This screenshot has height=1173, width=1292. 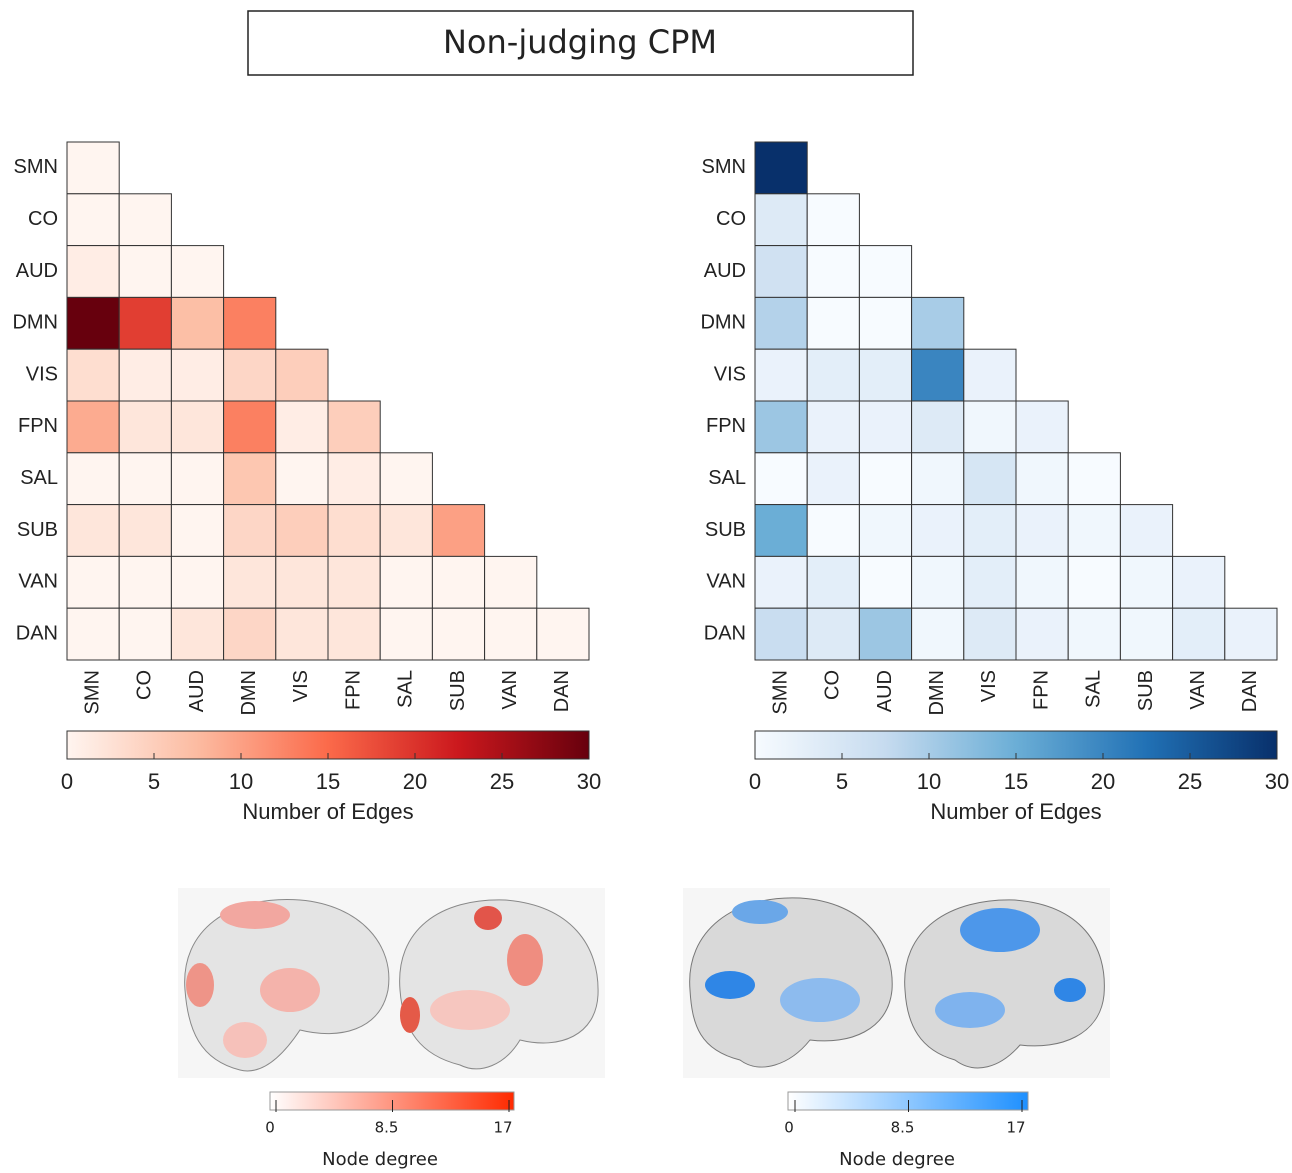 I want to click on colorbar-label: Node degree, so click(x=380, y=1159).